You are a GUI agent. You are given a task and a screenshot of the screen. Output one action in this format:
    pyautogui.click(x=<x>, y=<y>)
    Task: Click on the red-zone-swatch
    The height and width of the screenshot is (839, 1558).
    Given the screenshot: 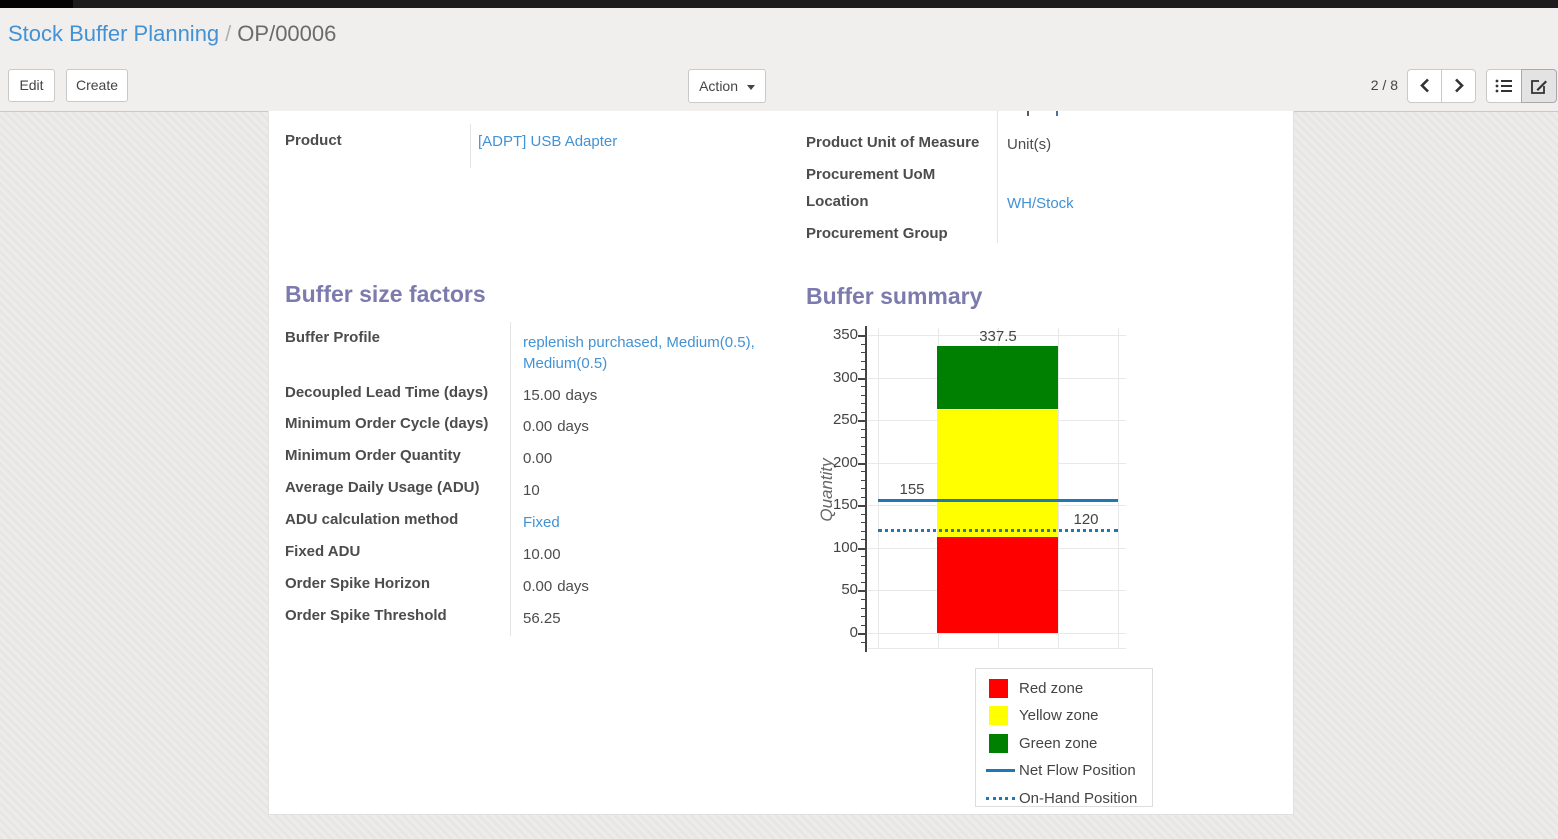 What is the action you would take?
    pyautogui.click(x=998, y=688)
    